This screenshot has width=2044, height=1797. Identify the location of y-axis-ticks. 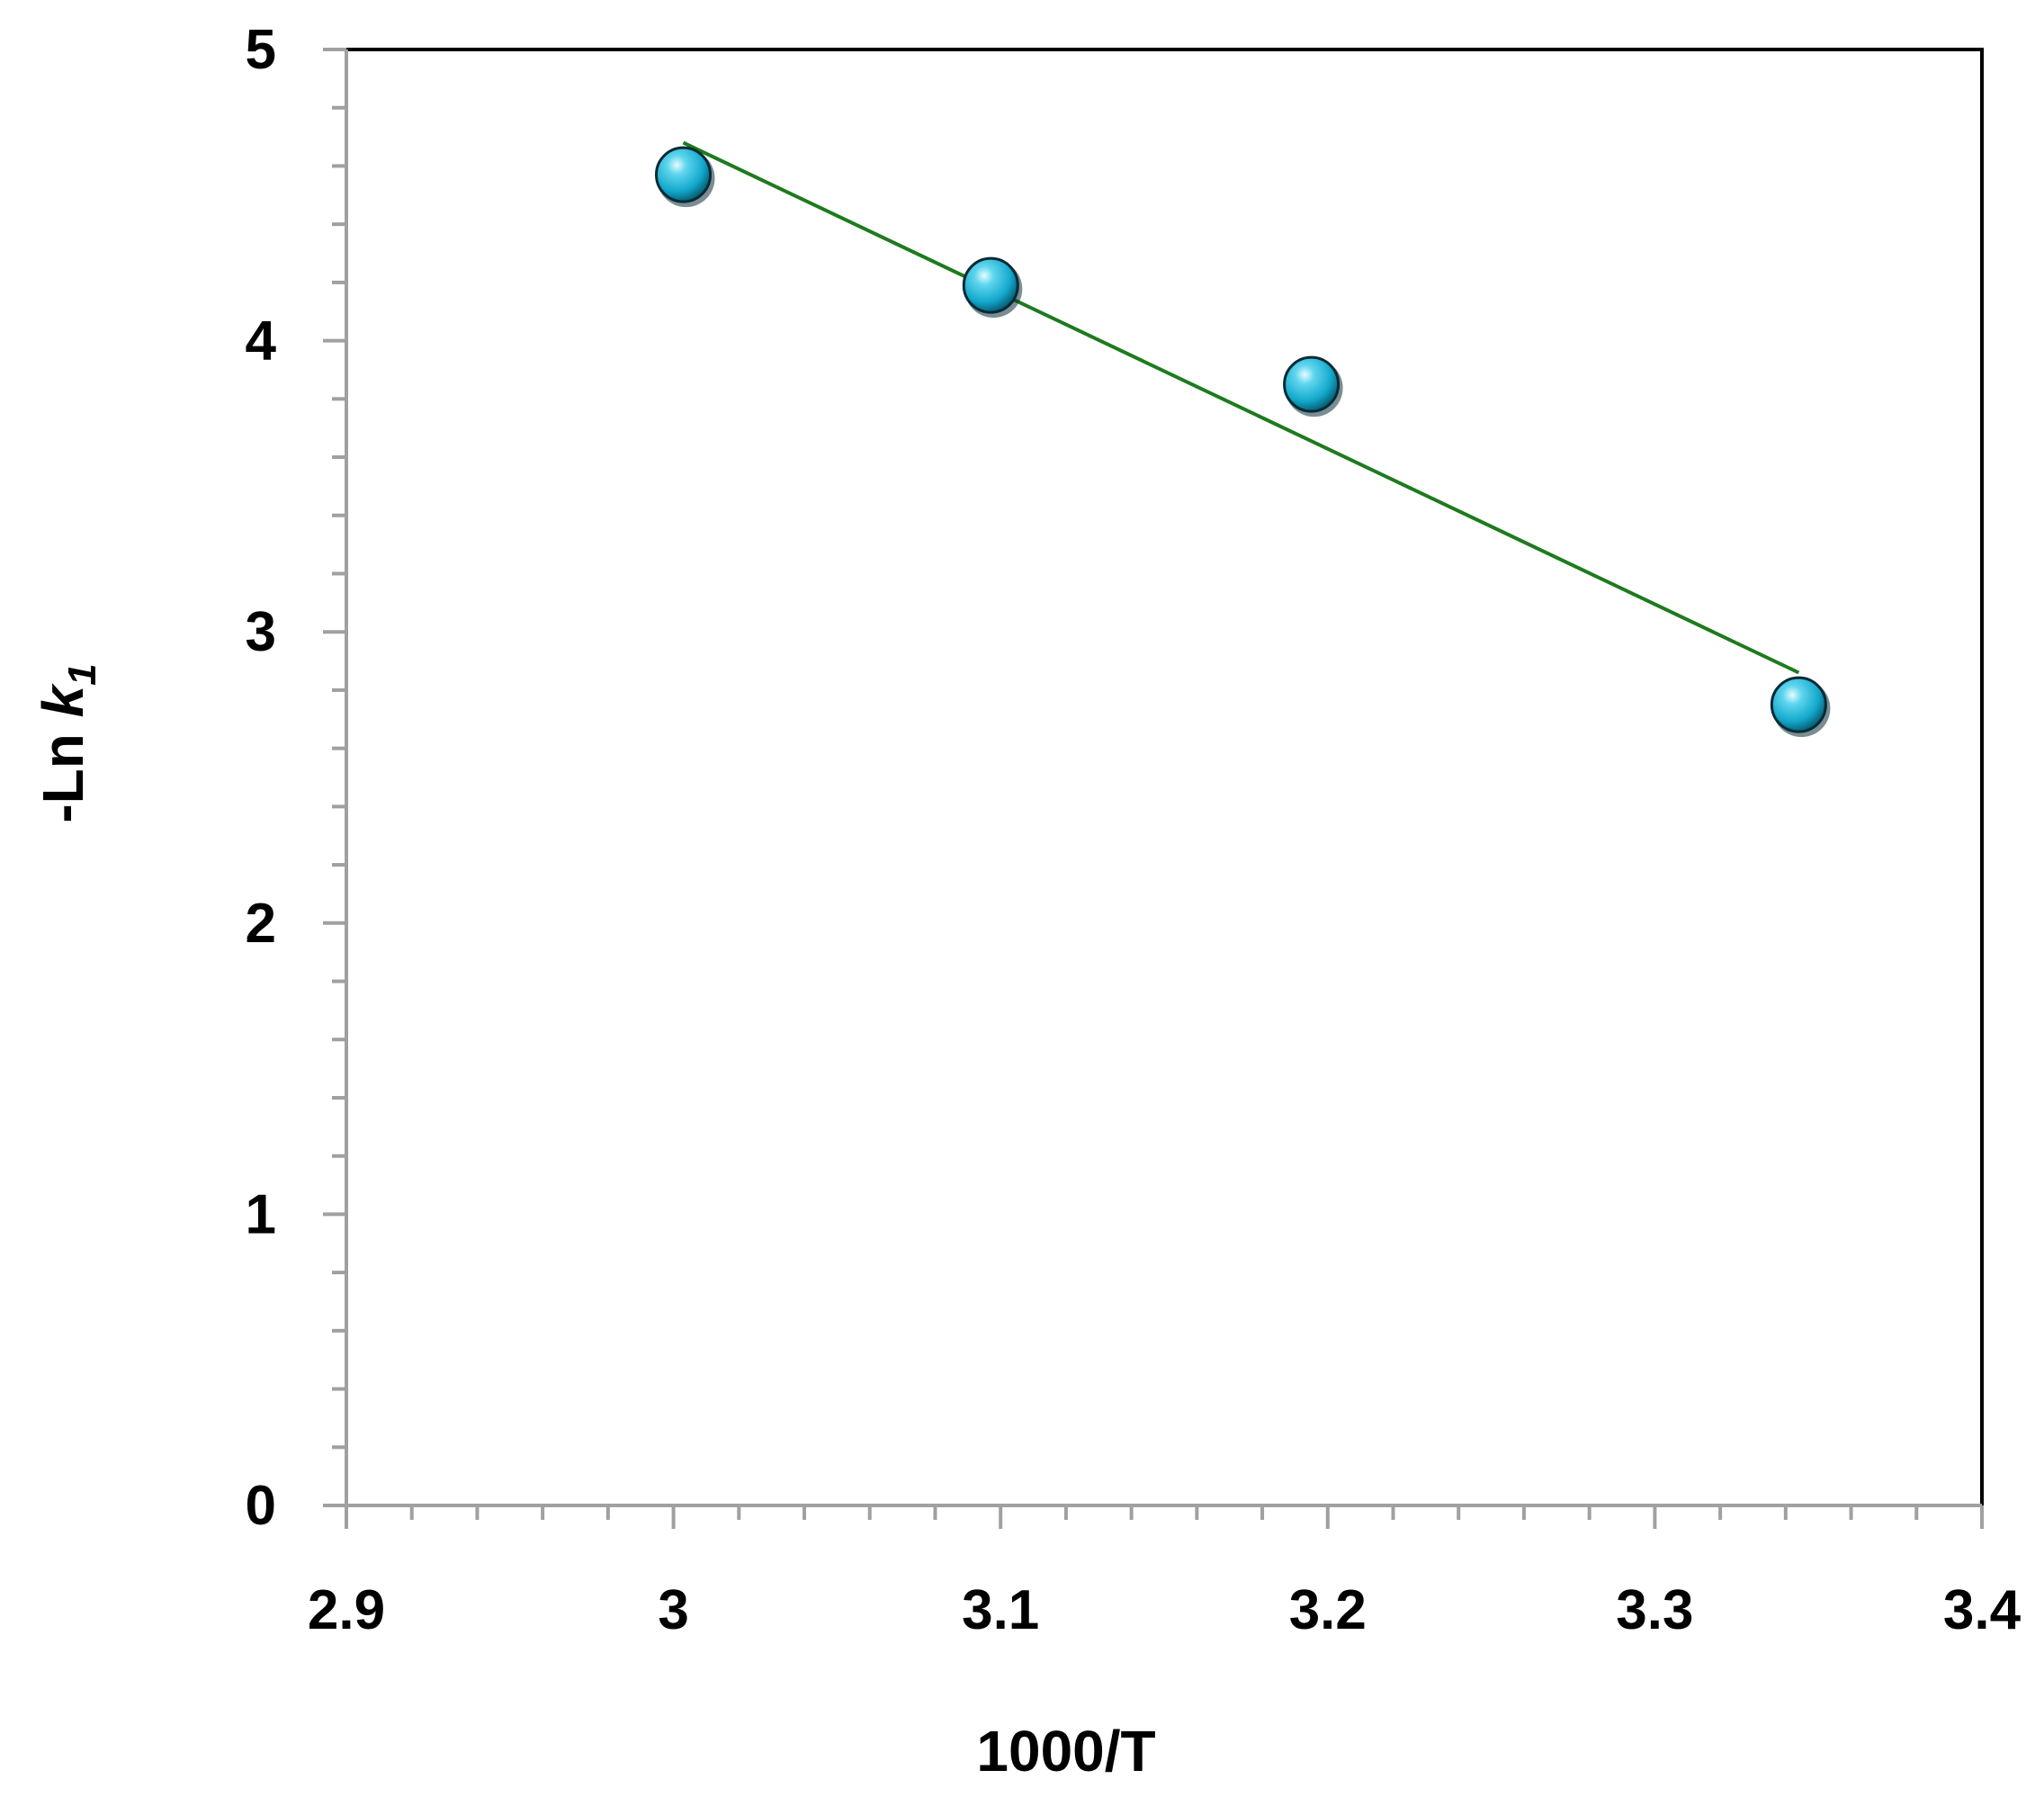
(334, 777).